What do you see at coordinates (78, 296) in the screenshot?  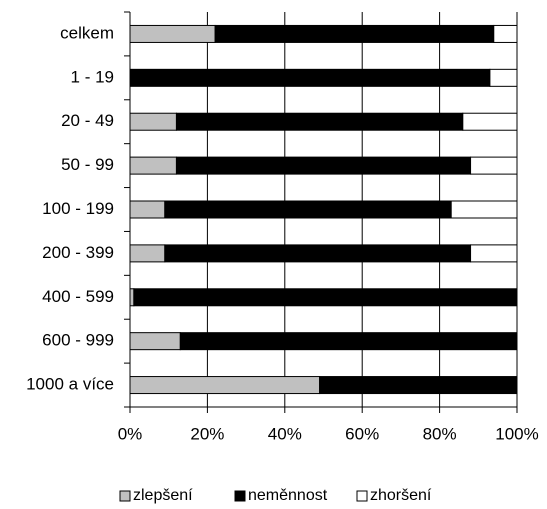 I see `y-tick-label: 400 - 599` at bounding box center [78, 296].